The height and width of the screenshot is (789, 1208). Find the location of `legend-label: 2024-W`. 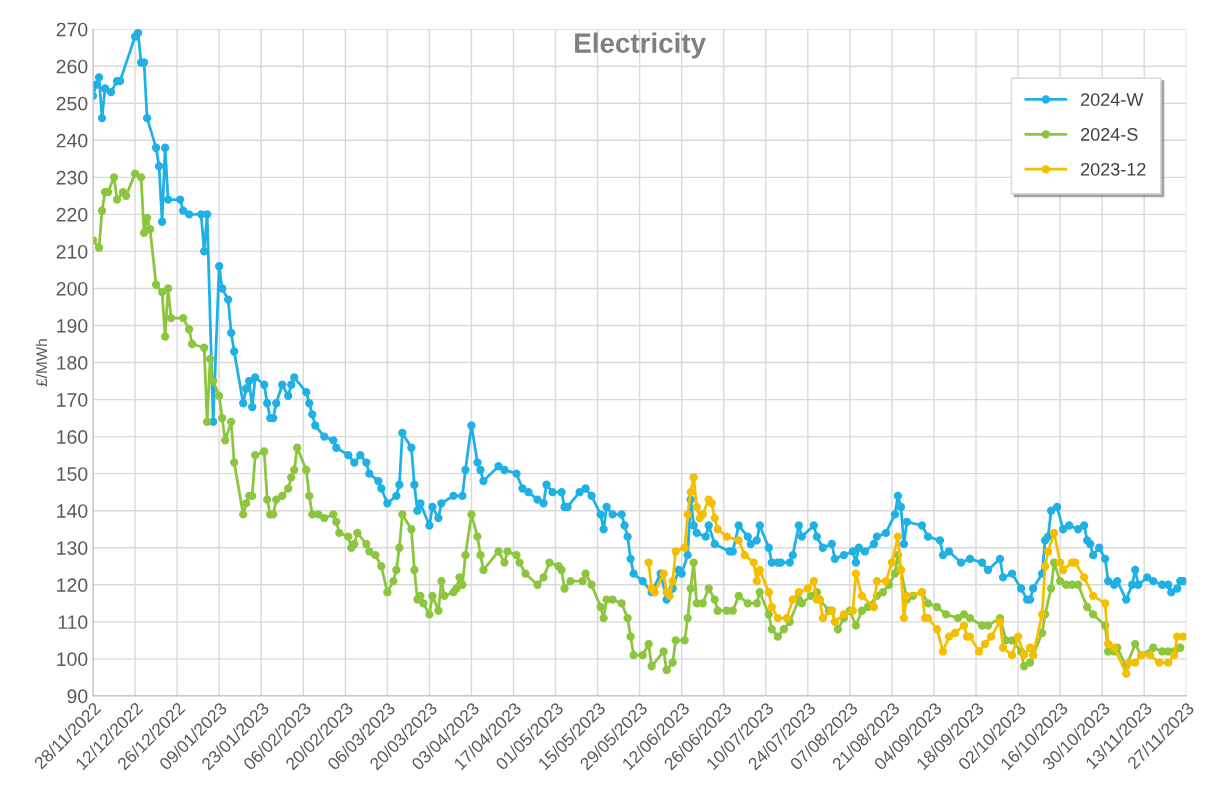

legend-label: 2024-W is located at coordinates (1112, 99).